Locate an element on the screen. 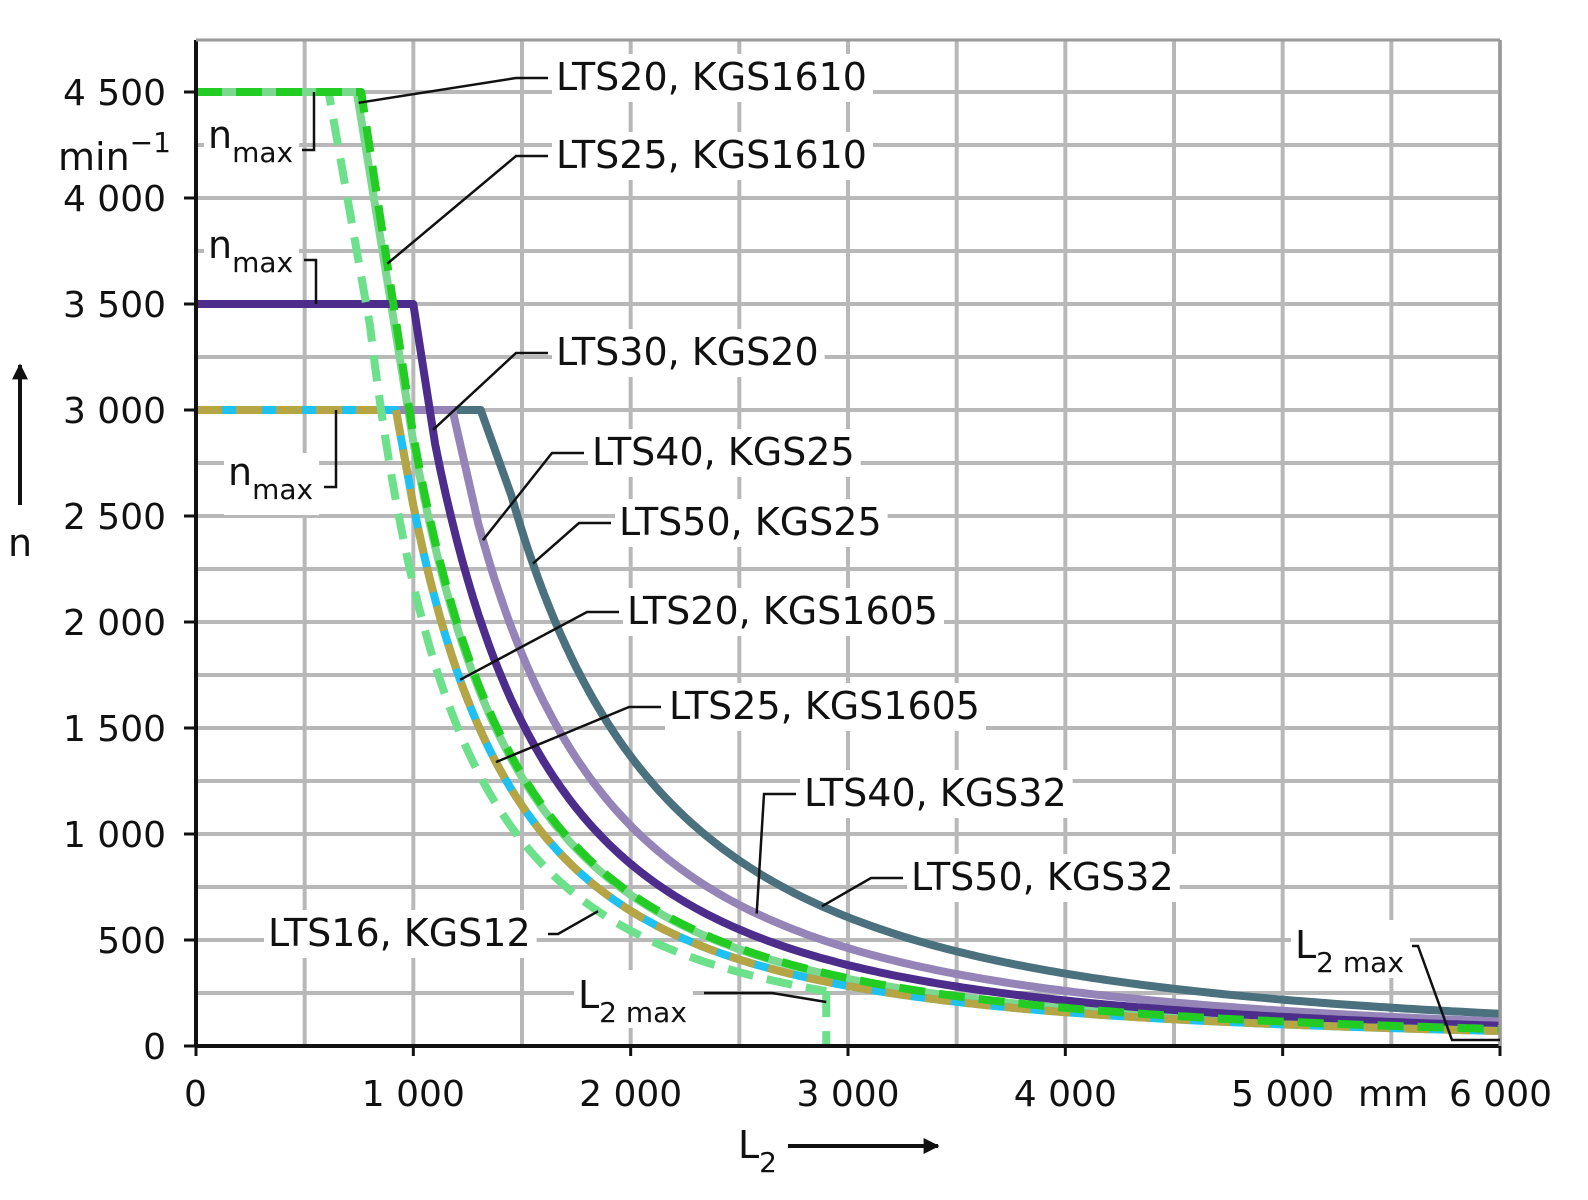 The width and height of the screenshot is (1588, 1200). series-label-9: LTS16, KGS12 is located at coordinates (399, 933).